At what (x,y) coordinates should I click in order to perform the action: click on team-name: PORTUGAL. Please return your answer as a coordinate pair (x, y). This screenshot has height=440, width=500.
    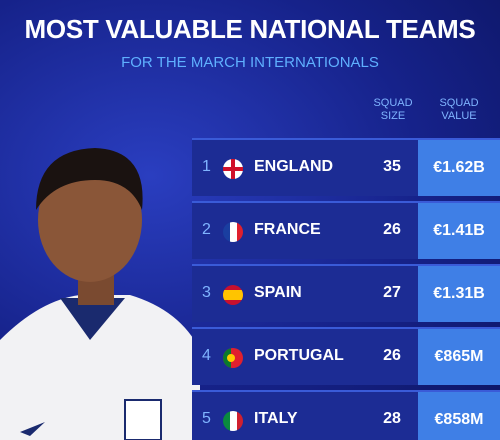
    Looking at the image, I should click on (299, 355).